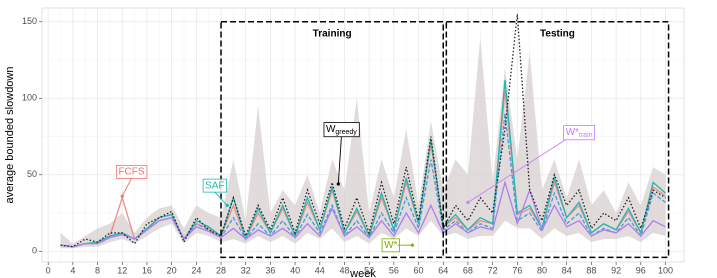  Describe the element at coordinates (246, 270) in the screenshot. I see `x-tick-label: 32` at that location.